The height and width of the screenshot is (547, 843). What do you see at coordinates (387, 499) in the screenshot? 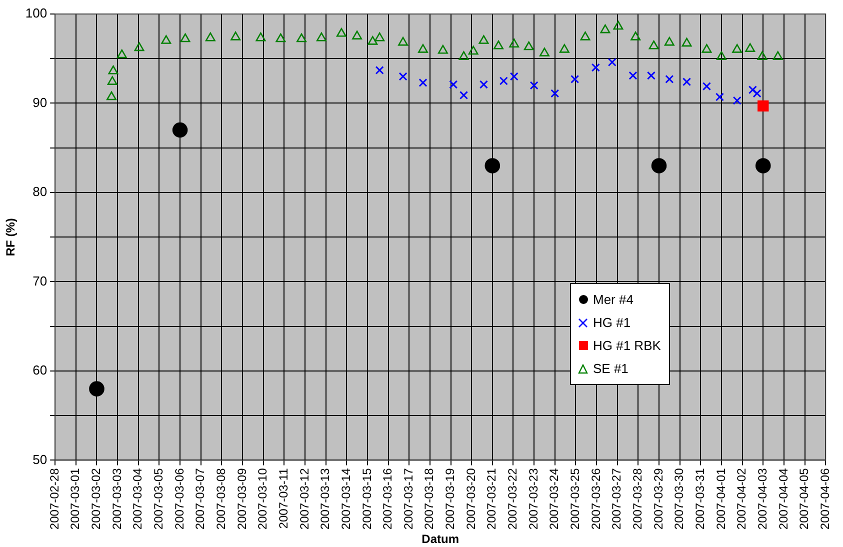
I see `x-tick-label: 2007-03-16` at bounding box center [387, 499].